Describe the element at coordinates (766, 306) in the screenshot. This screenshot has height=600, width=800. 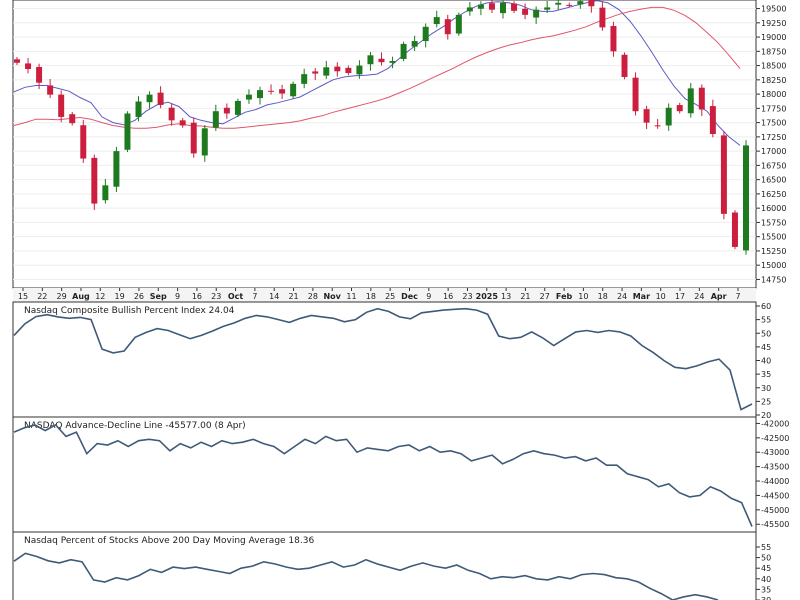
I see `indicator-tick-label: 60` at that location.